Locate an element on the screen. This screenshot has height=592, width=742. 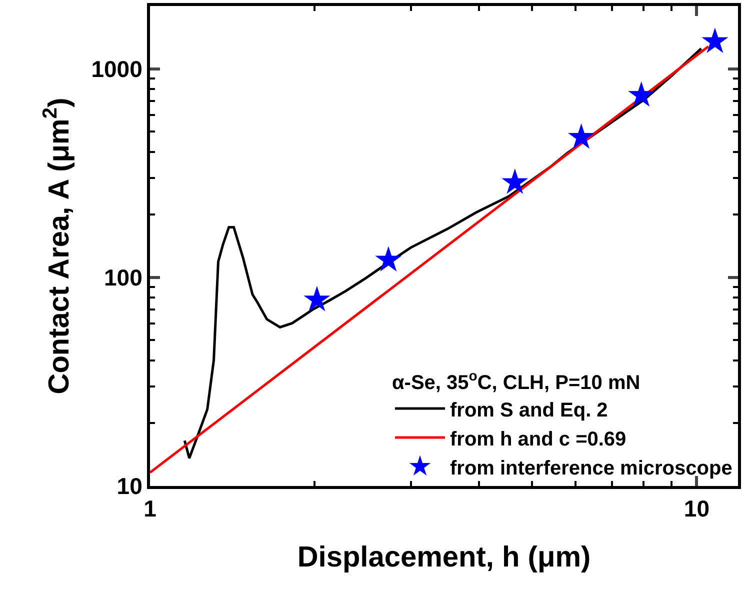
legend-title: α-Se, 35$^{o}$C, CLH, P=10 mN is located at coordinates (516, 381).